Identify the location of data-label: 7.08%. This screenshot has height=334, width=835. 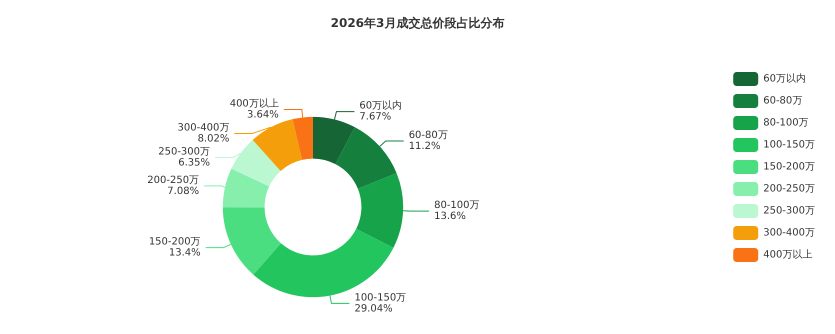
(183, 191).